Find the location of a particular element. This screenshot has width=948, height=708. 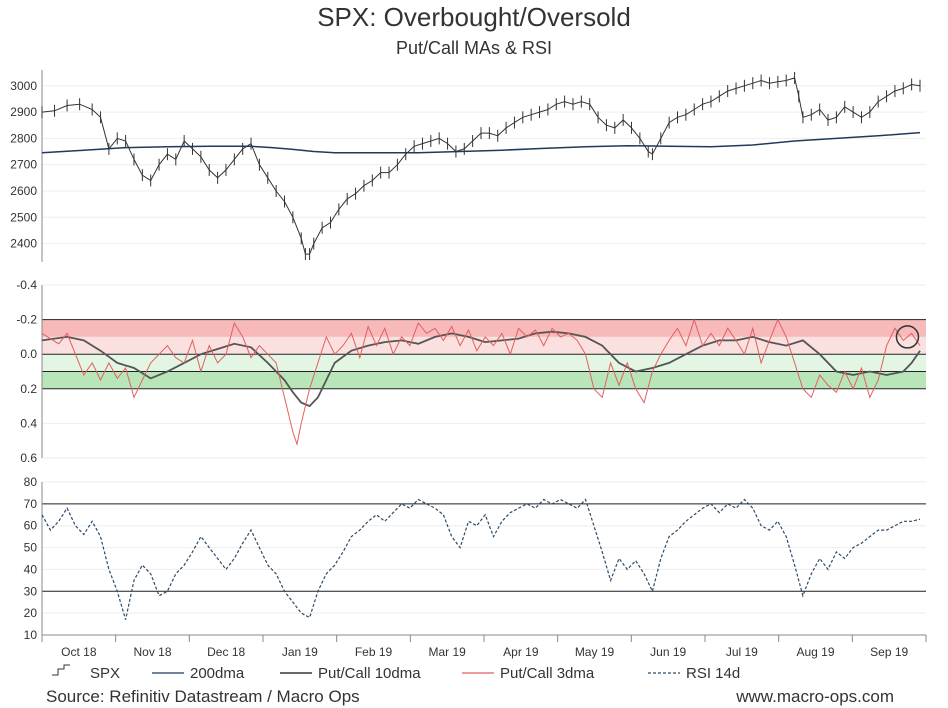

chart-title: SPX: Overbought/Oversold is located at coordinates (474, 17).